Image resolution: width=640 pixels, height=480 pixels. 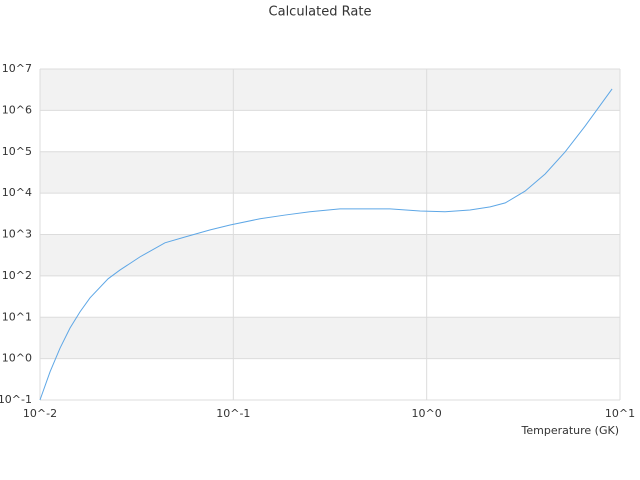 I want to click on y-tick-label: 10^0, so click(x=17, y=358).